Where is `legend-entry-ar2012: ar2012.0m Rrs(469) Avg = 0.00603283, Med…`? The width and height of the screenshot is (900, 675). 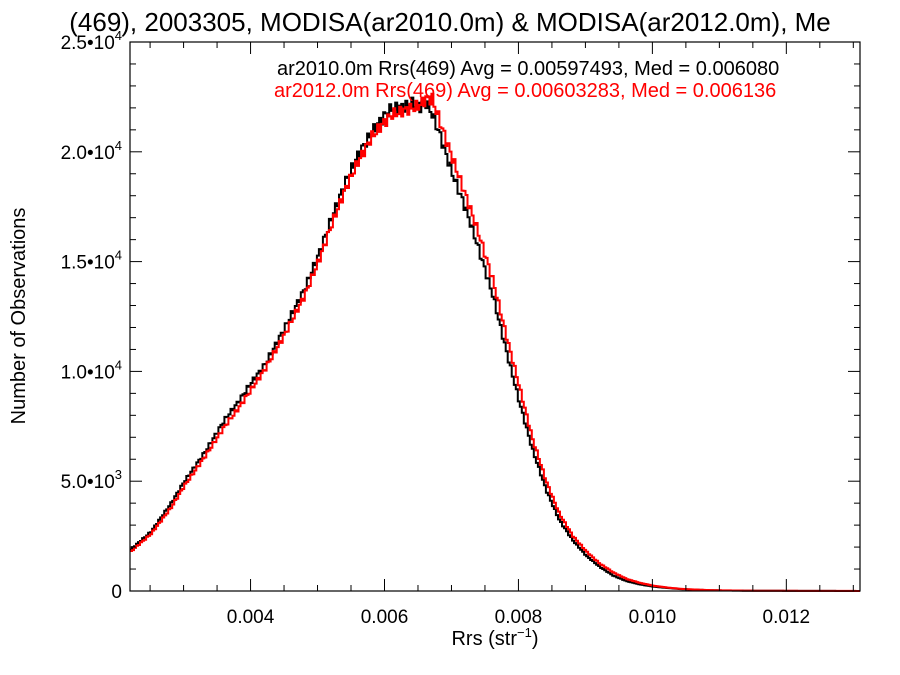
legend-entry-ar2012: ar2012.0m Rrs(469) Avg = 0.00603283, Med… is located at coordinates (525, 91).